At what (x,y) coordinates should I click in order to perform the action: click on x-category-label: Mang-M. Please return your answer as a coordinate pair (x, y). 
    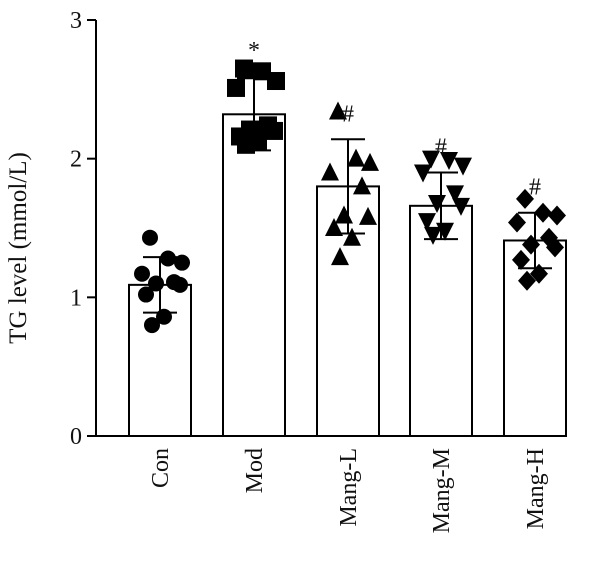
    Looking at the image, I should click on (442, 490).